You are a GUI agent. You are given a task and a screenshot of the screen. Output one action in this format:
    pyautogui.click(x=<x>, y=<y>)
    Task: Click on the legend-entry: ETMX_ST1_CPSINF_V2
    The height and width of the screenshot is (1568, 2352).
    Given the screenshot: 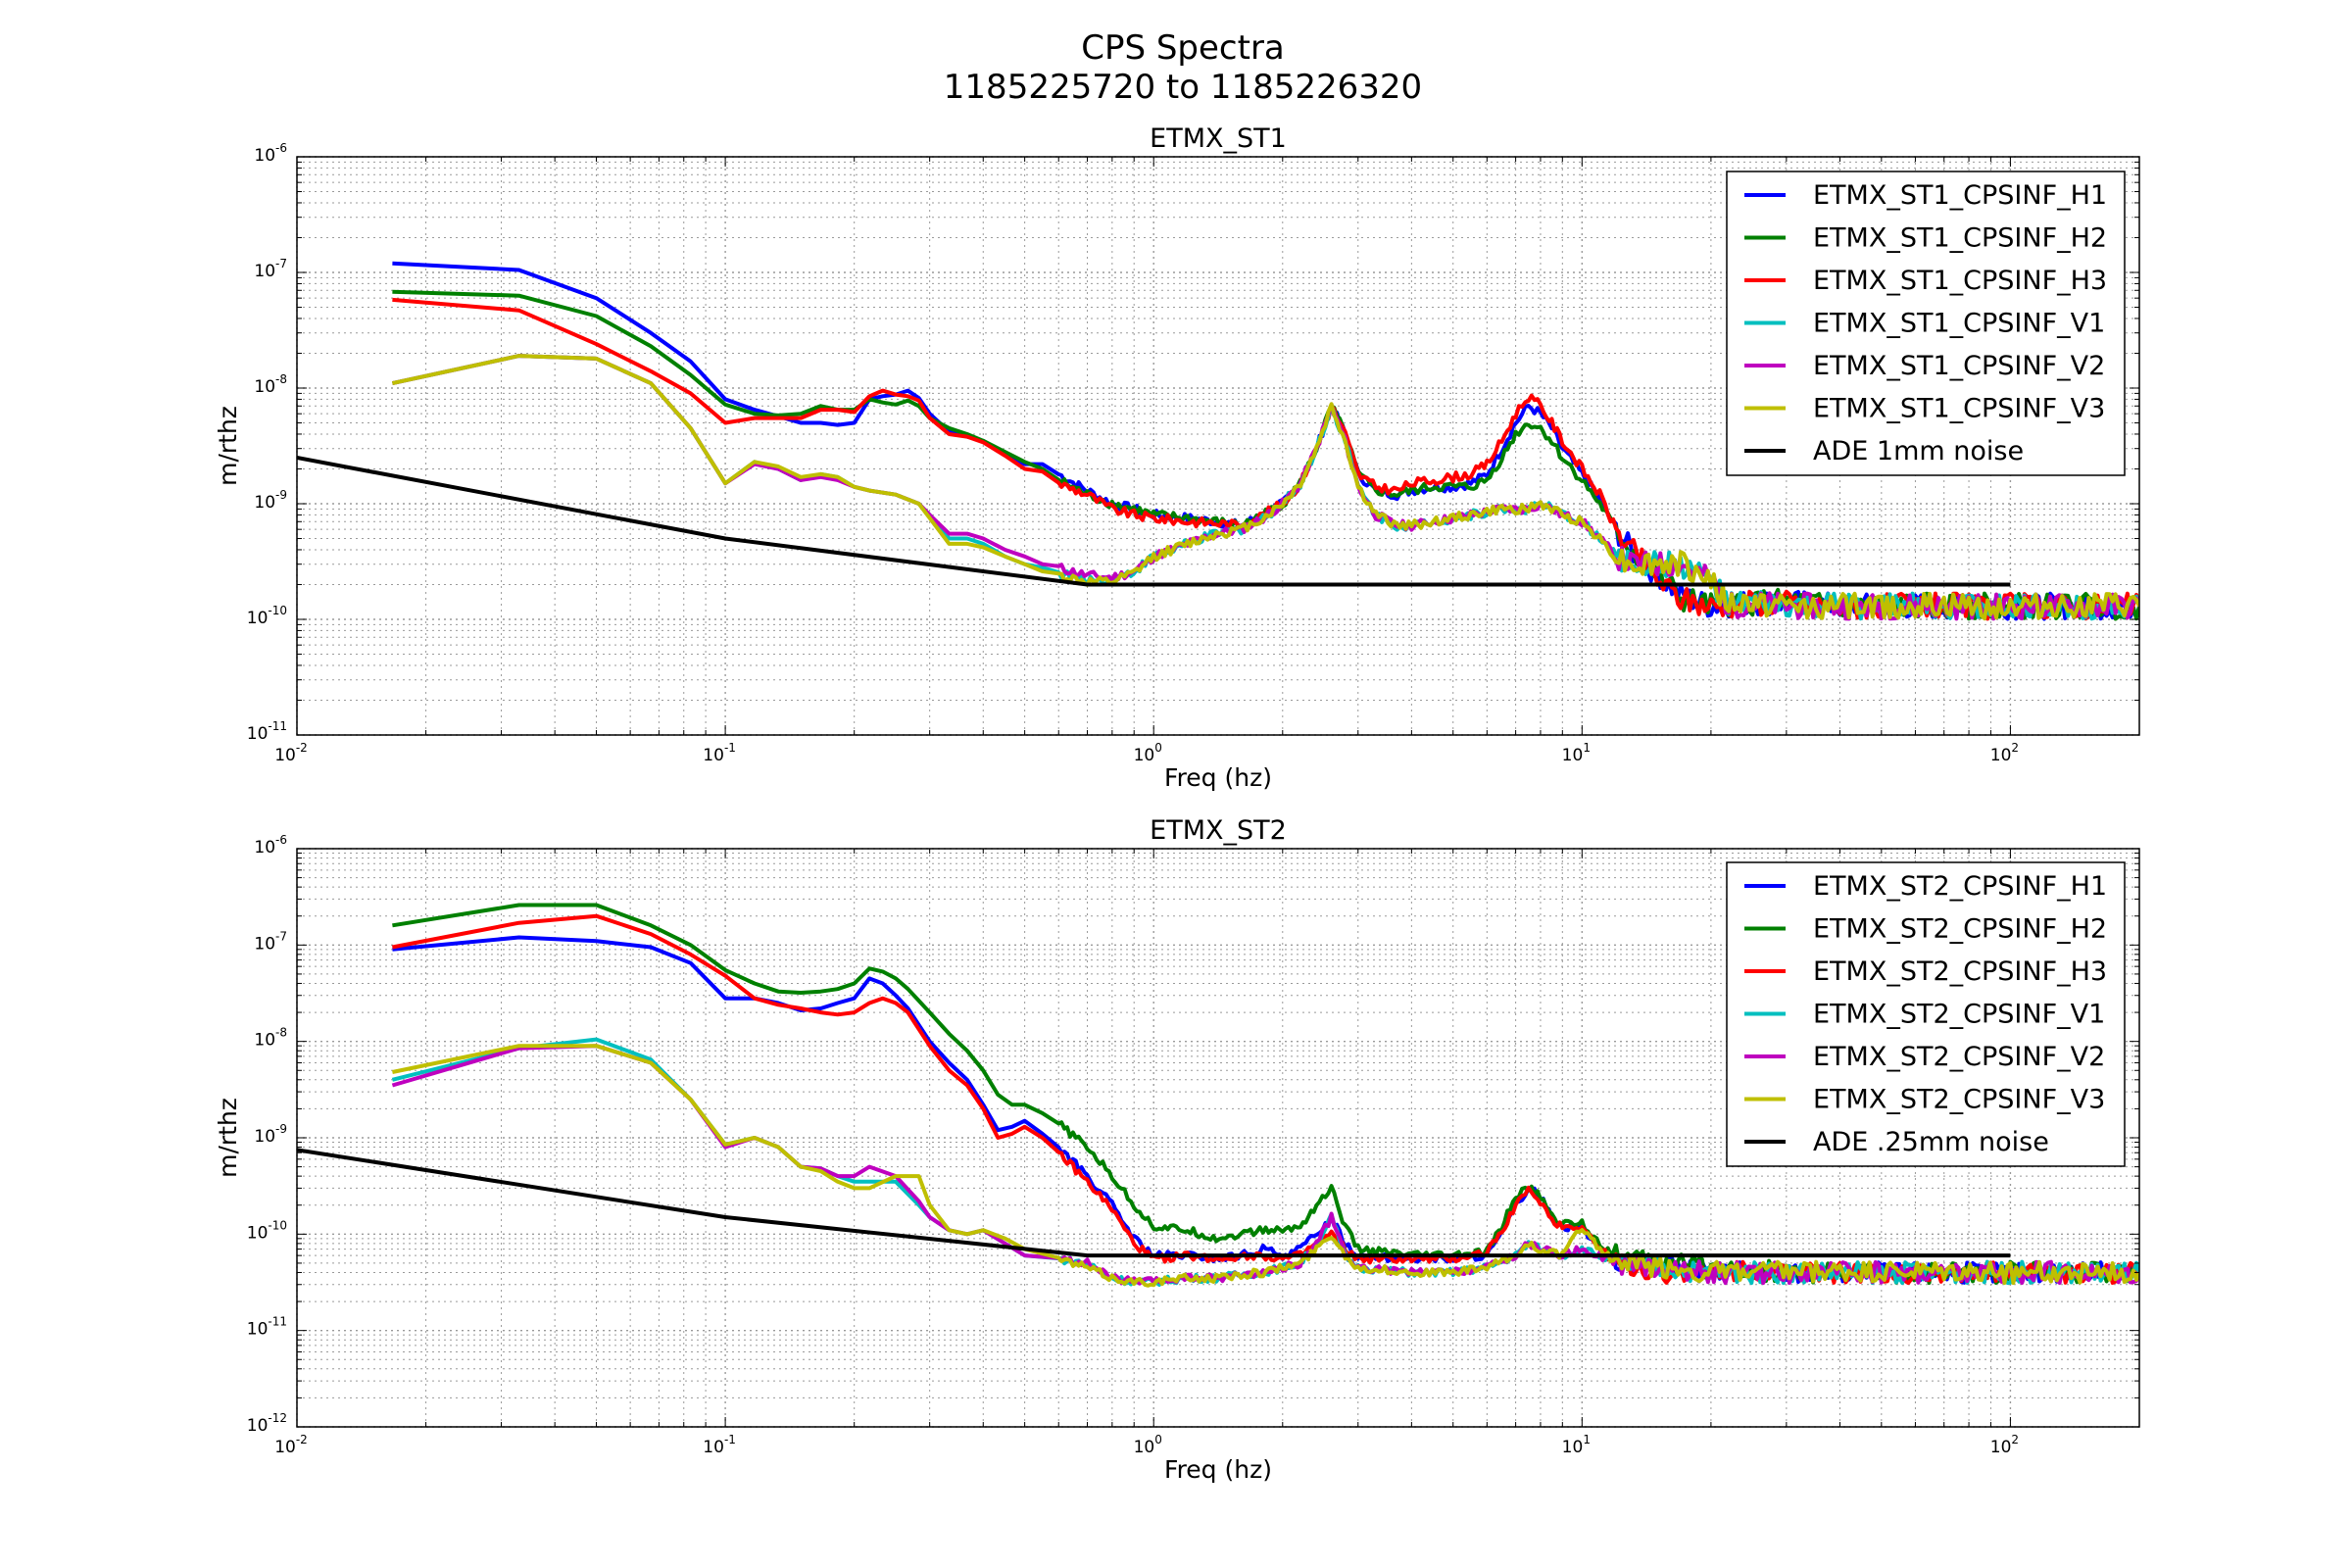 What is the action you would take?
    pyautogui.click(x=1959, y=366)
    